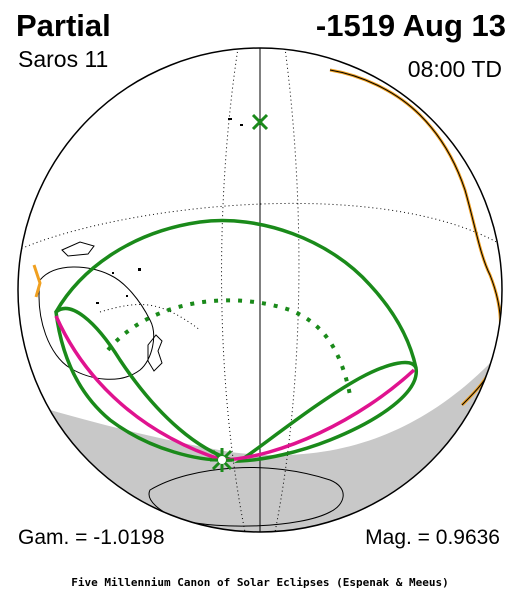 This screenshot has height=600, width=520. What do you see at coordinates (222, 460) in the screenshot?
I see `greatest-eclipse-star-icon` at bounding box center [222, 460].